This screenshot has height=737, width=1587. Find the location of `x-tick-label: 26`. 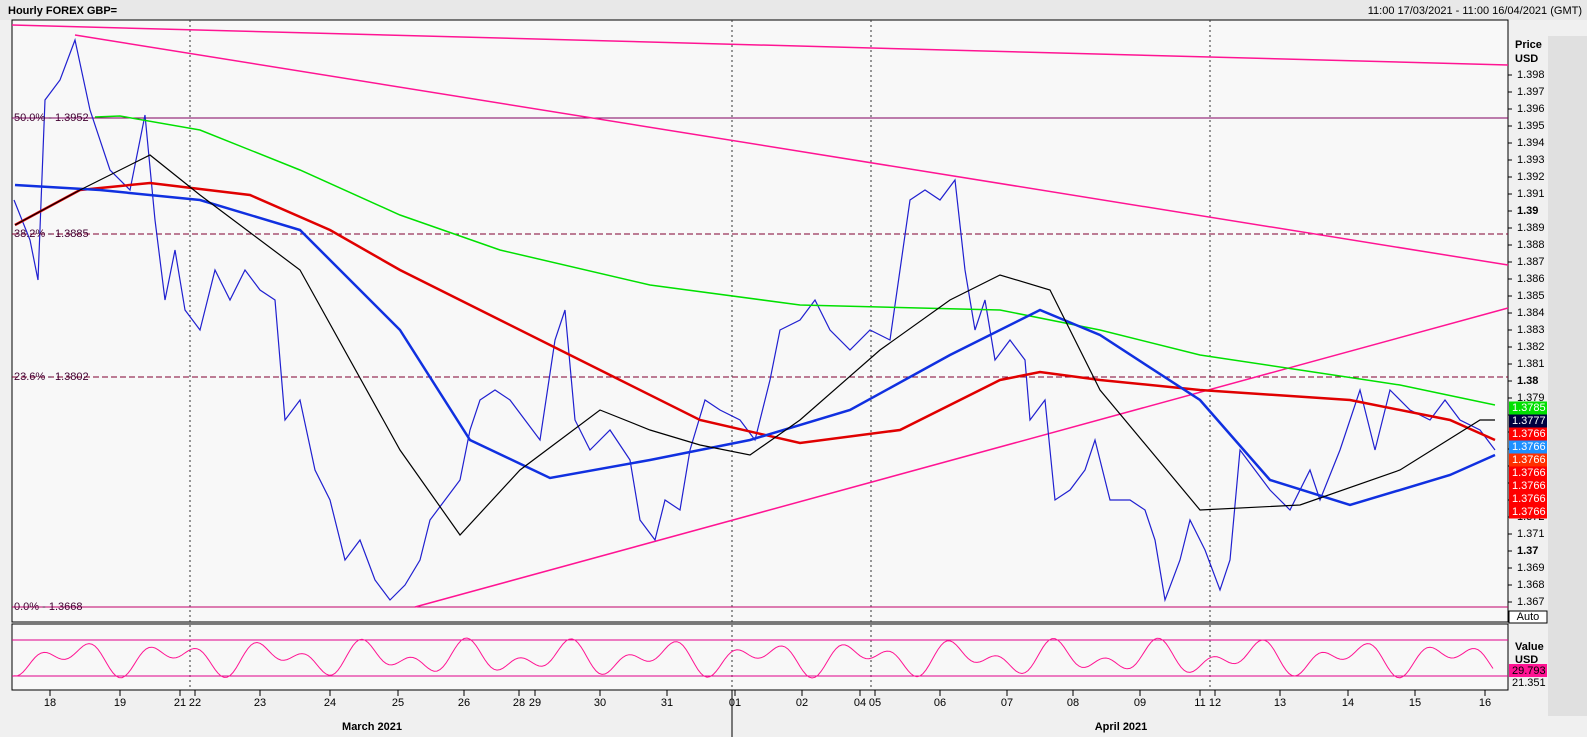

x-tick-label: 26 is located at coordinates (464, 703).